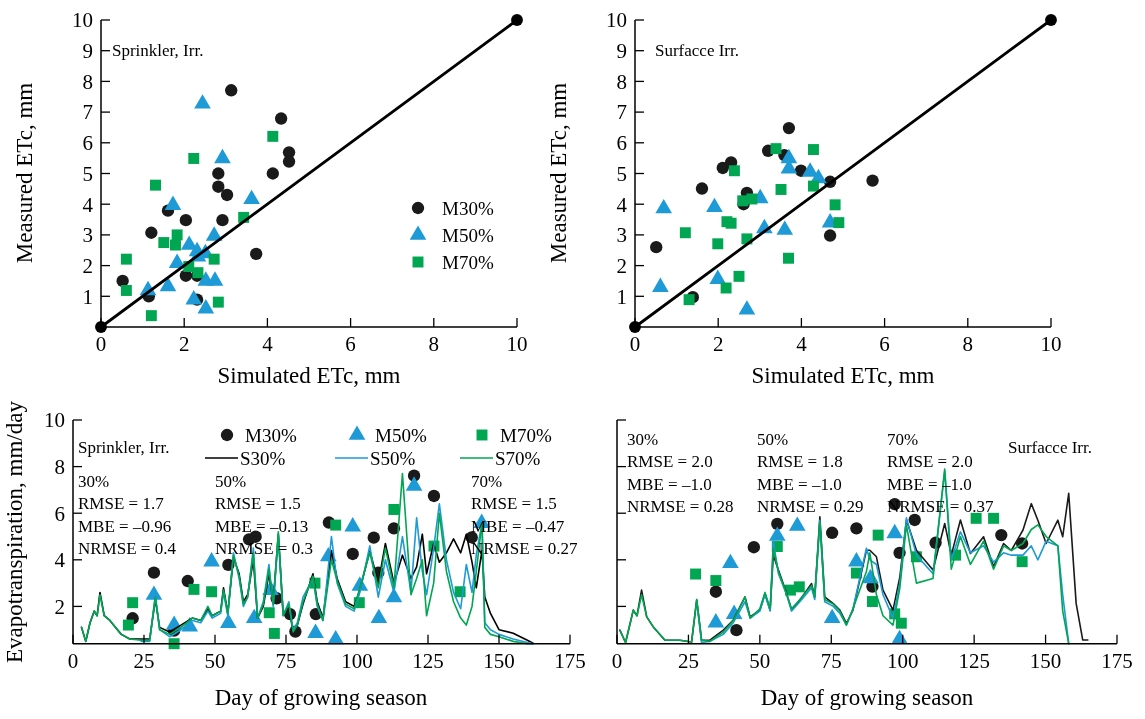 Image resolution: width=1145 pixels, height=719 pixels. Describe the element at coordinates (309, 375) in the screenshot. I see `x-axis-title: Simulated ETc, mm` at that location.